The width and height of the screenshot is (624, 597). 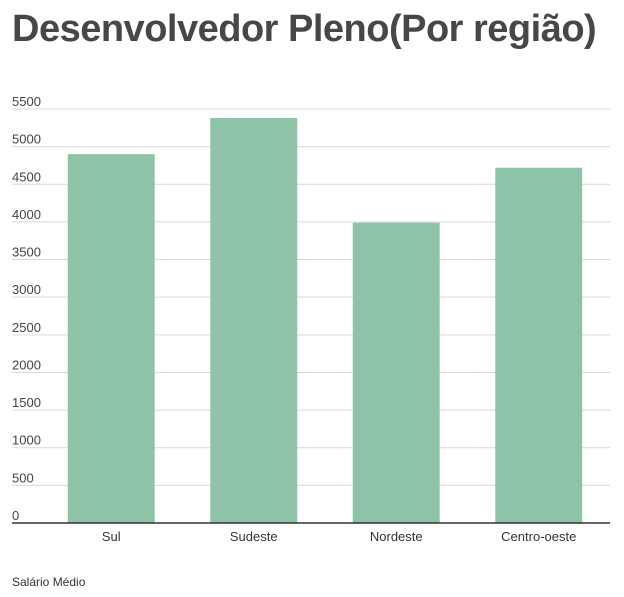 I want to click on y-tick-label: 5000, so click(x=26, y=139).